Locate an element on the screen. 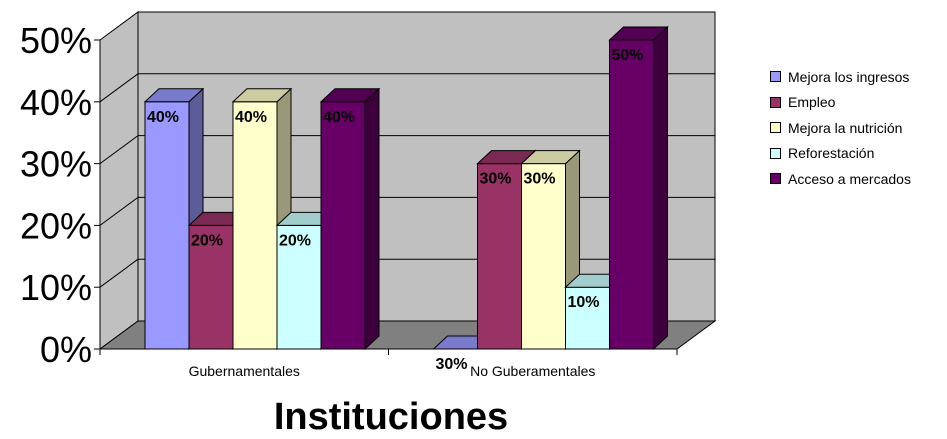 This screenshot has height=439, width=947. y-tick-label: 0% is located at coordinates (66, 349).